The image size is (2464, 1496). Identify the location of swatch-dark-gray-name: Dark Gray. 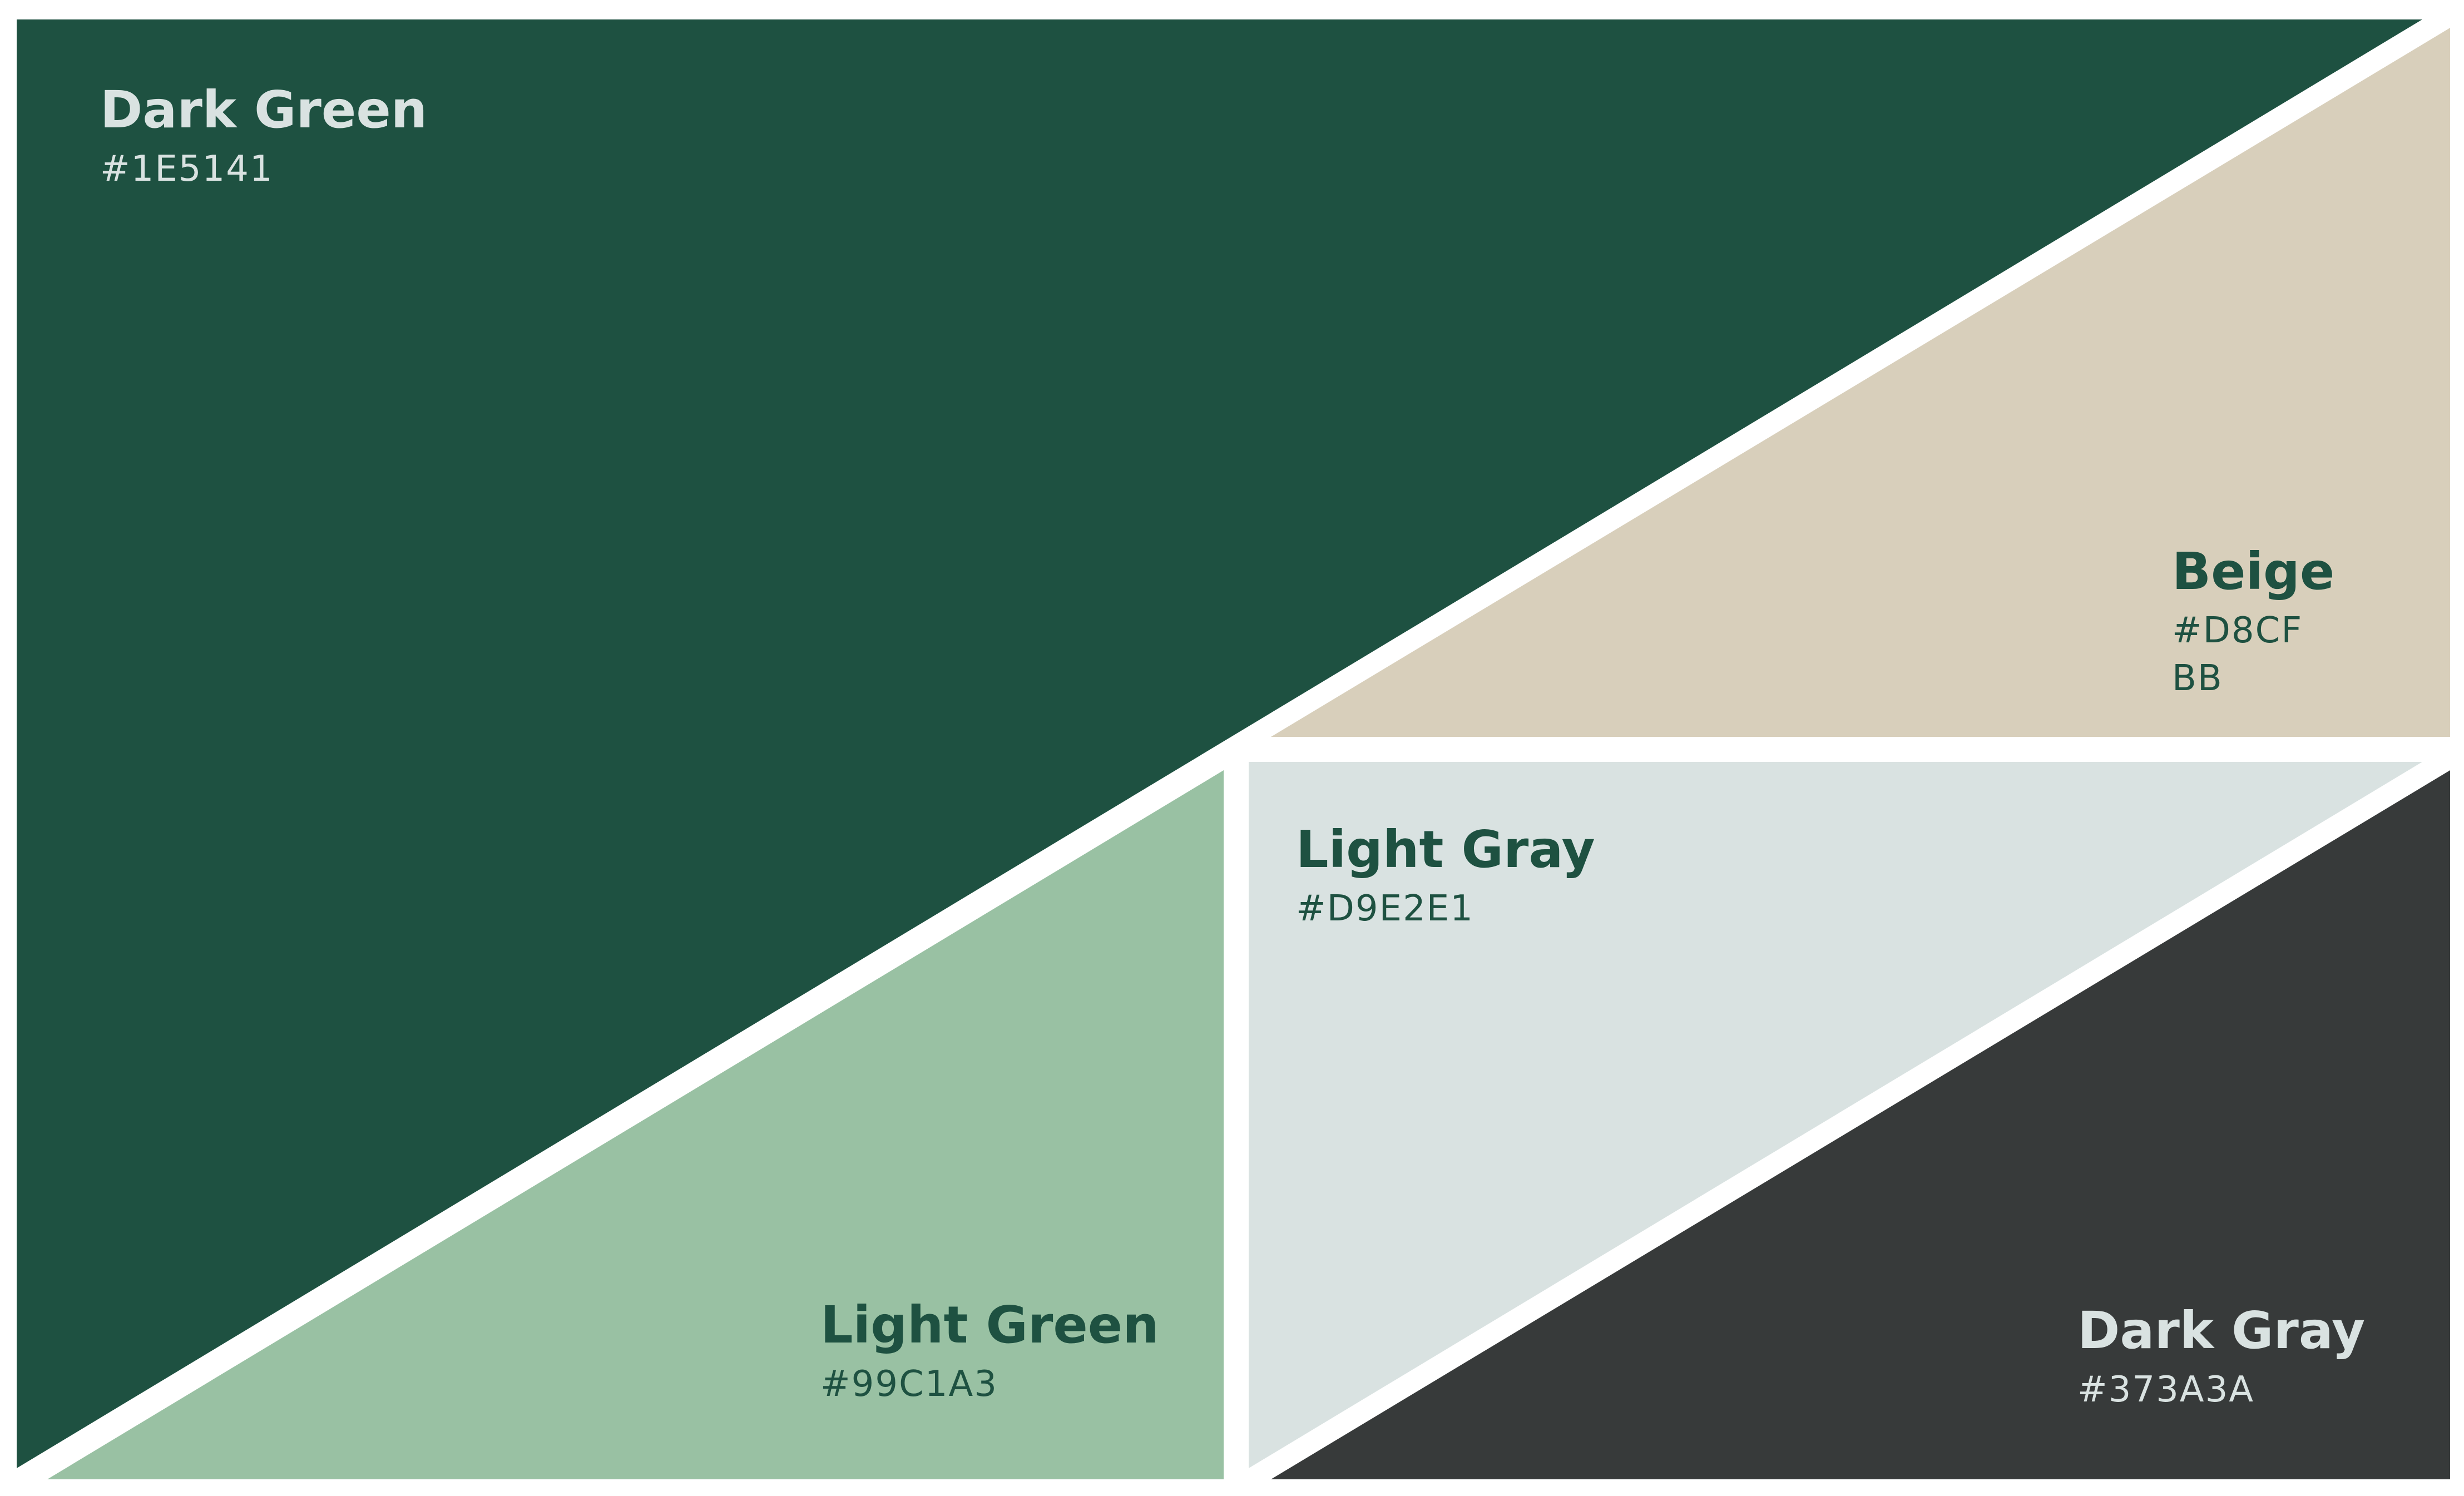
(2222, 1330).